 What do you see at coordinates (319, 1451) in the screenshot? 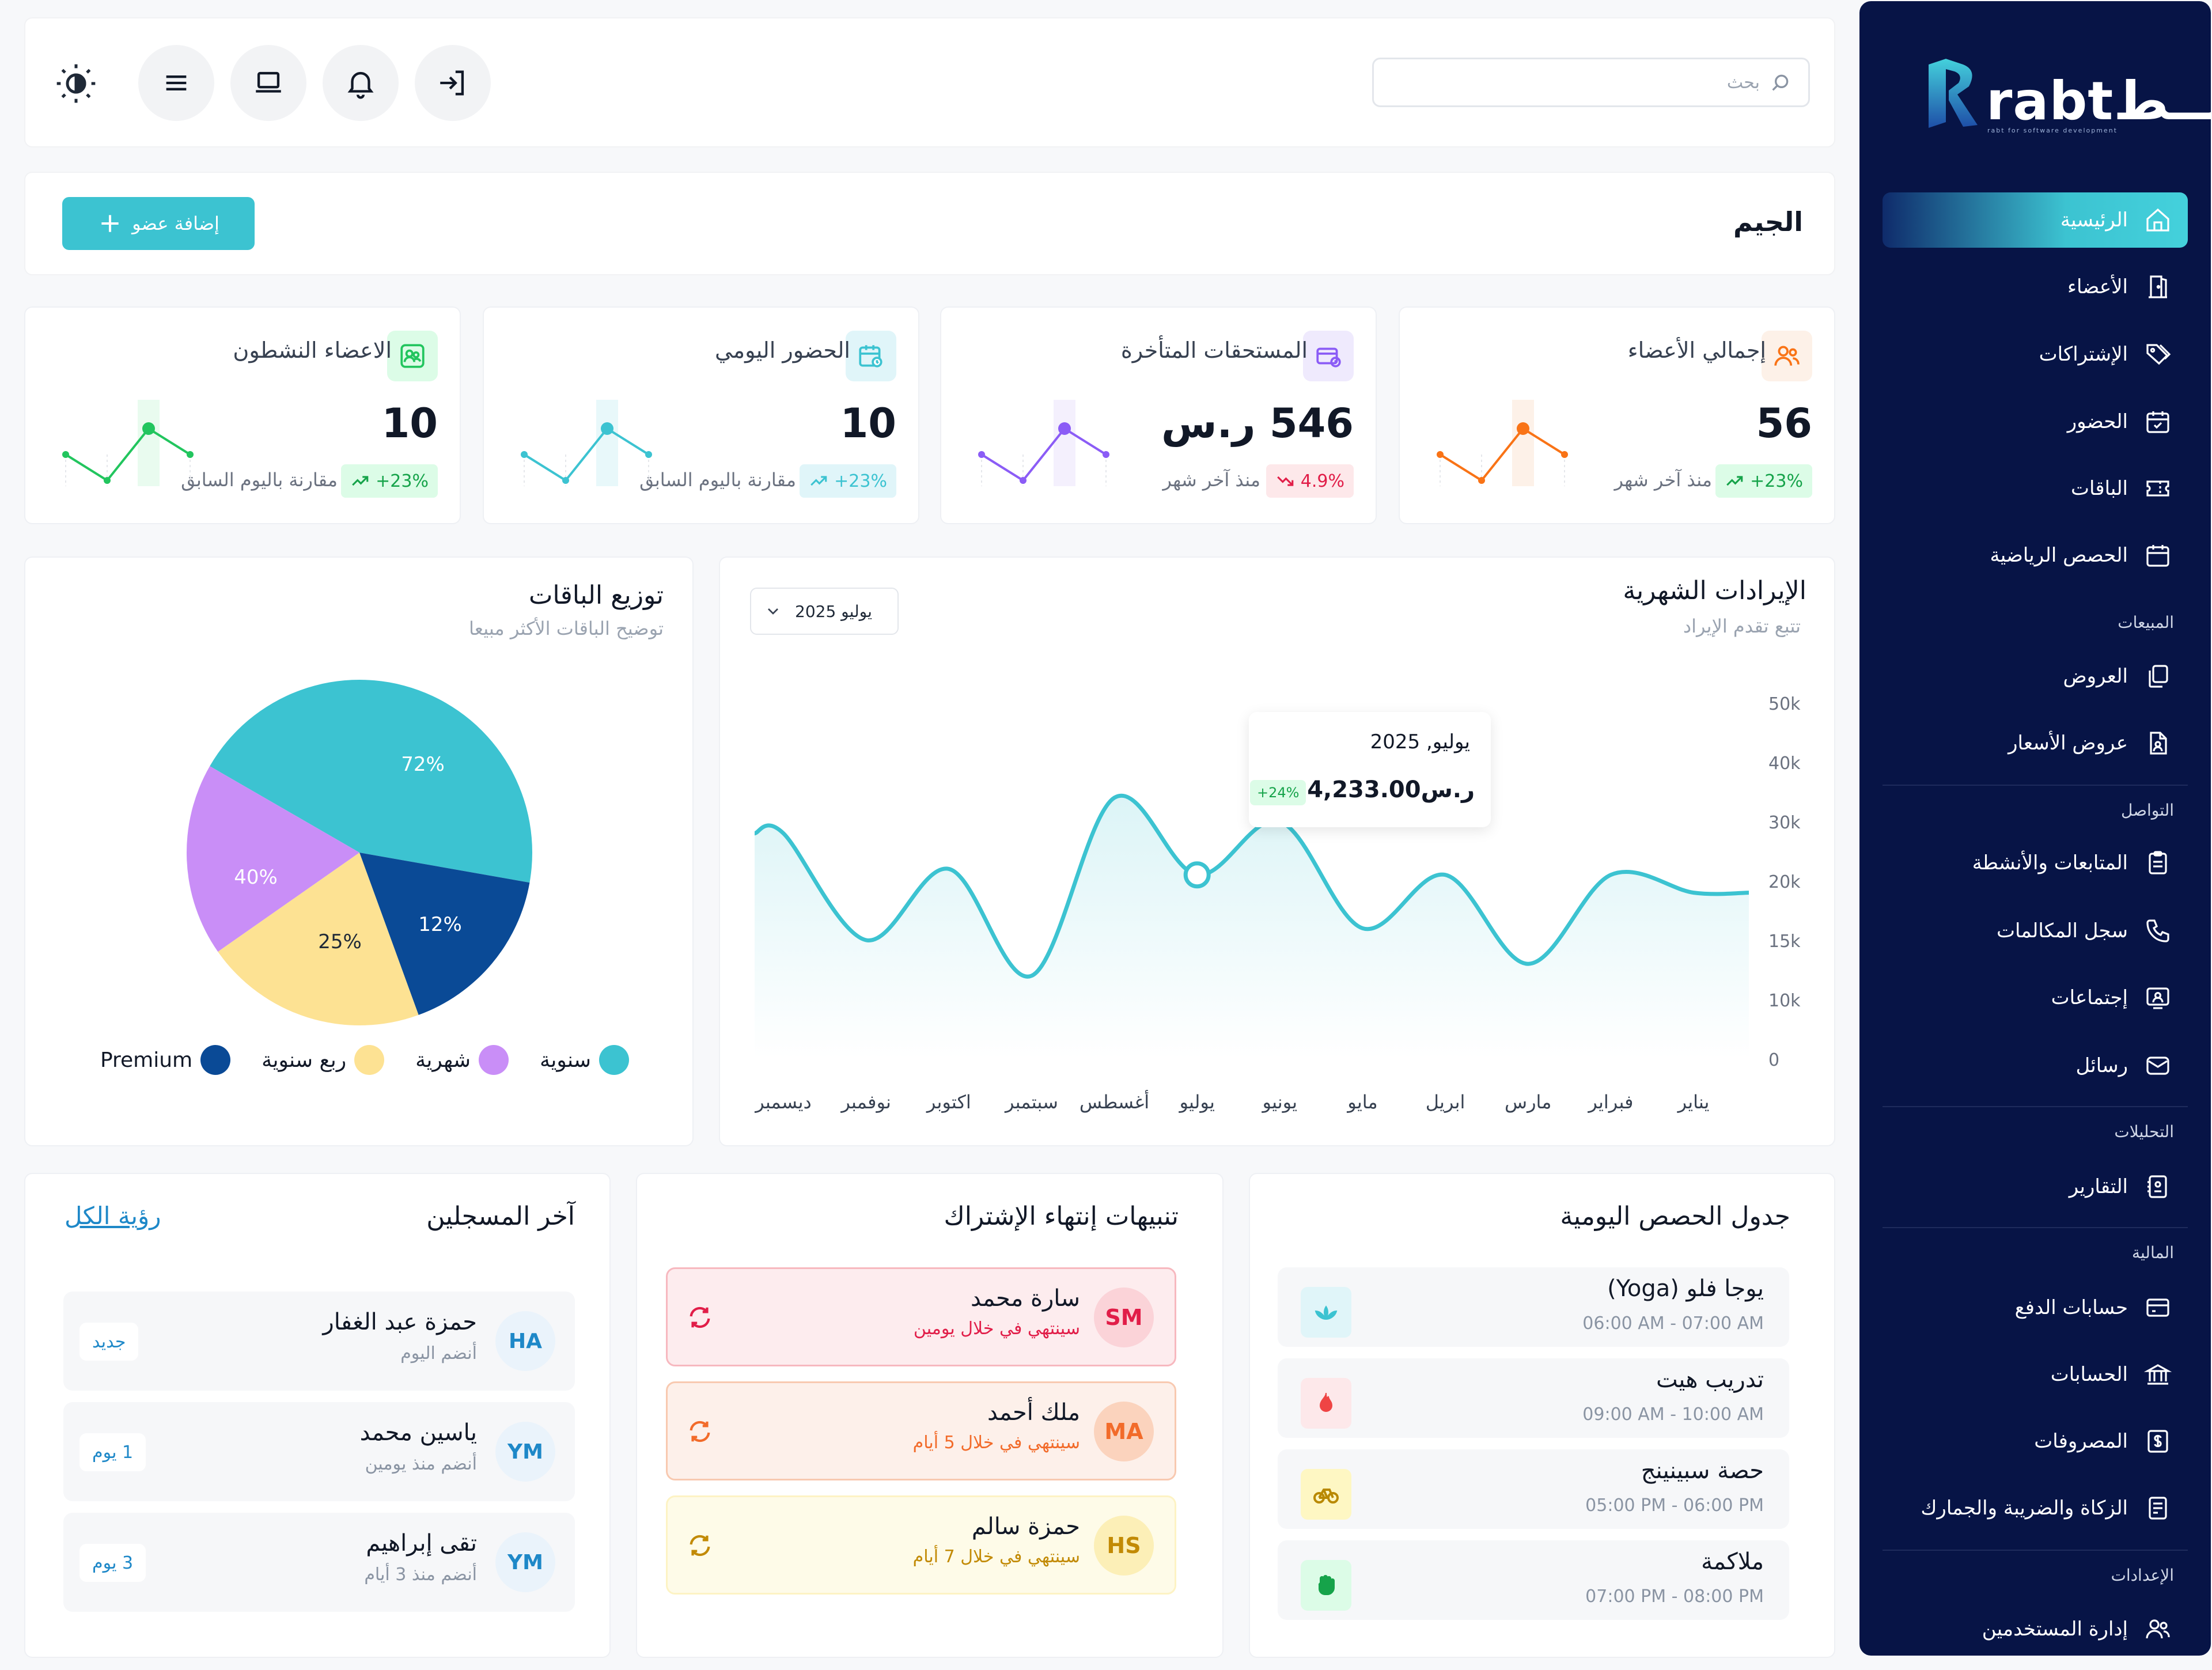
I see `recent-member-item: YM ياسين محمد أنضم منذ يومين 1 يوم` at bounding box center [319, 1451].